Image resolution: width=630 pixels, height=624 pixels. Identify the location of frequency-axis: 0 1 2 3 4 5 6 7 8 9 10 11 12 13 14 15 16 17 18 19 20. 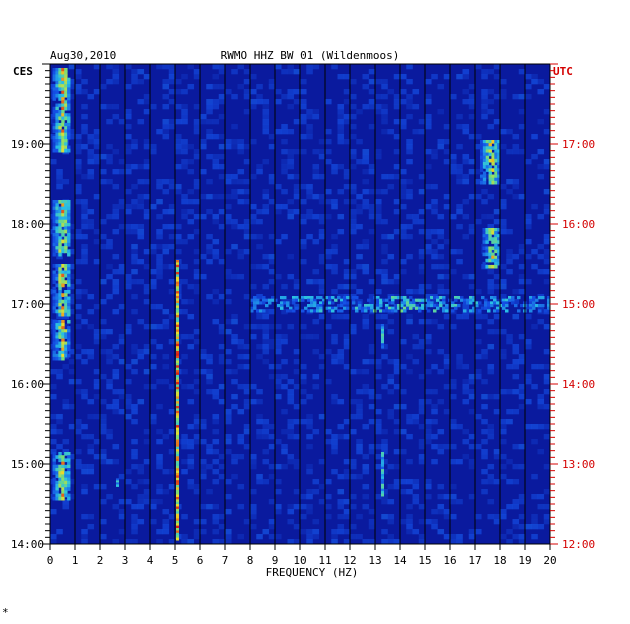
(302, 555).